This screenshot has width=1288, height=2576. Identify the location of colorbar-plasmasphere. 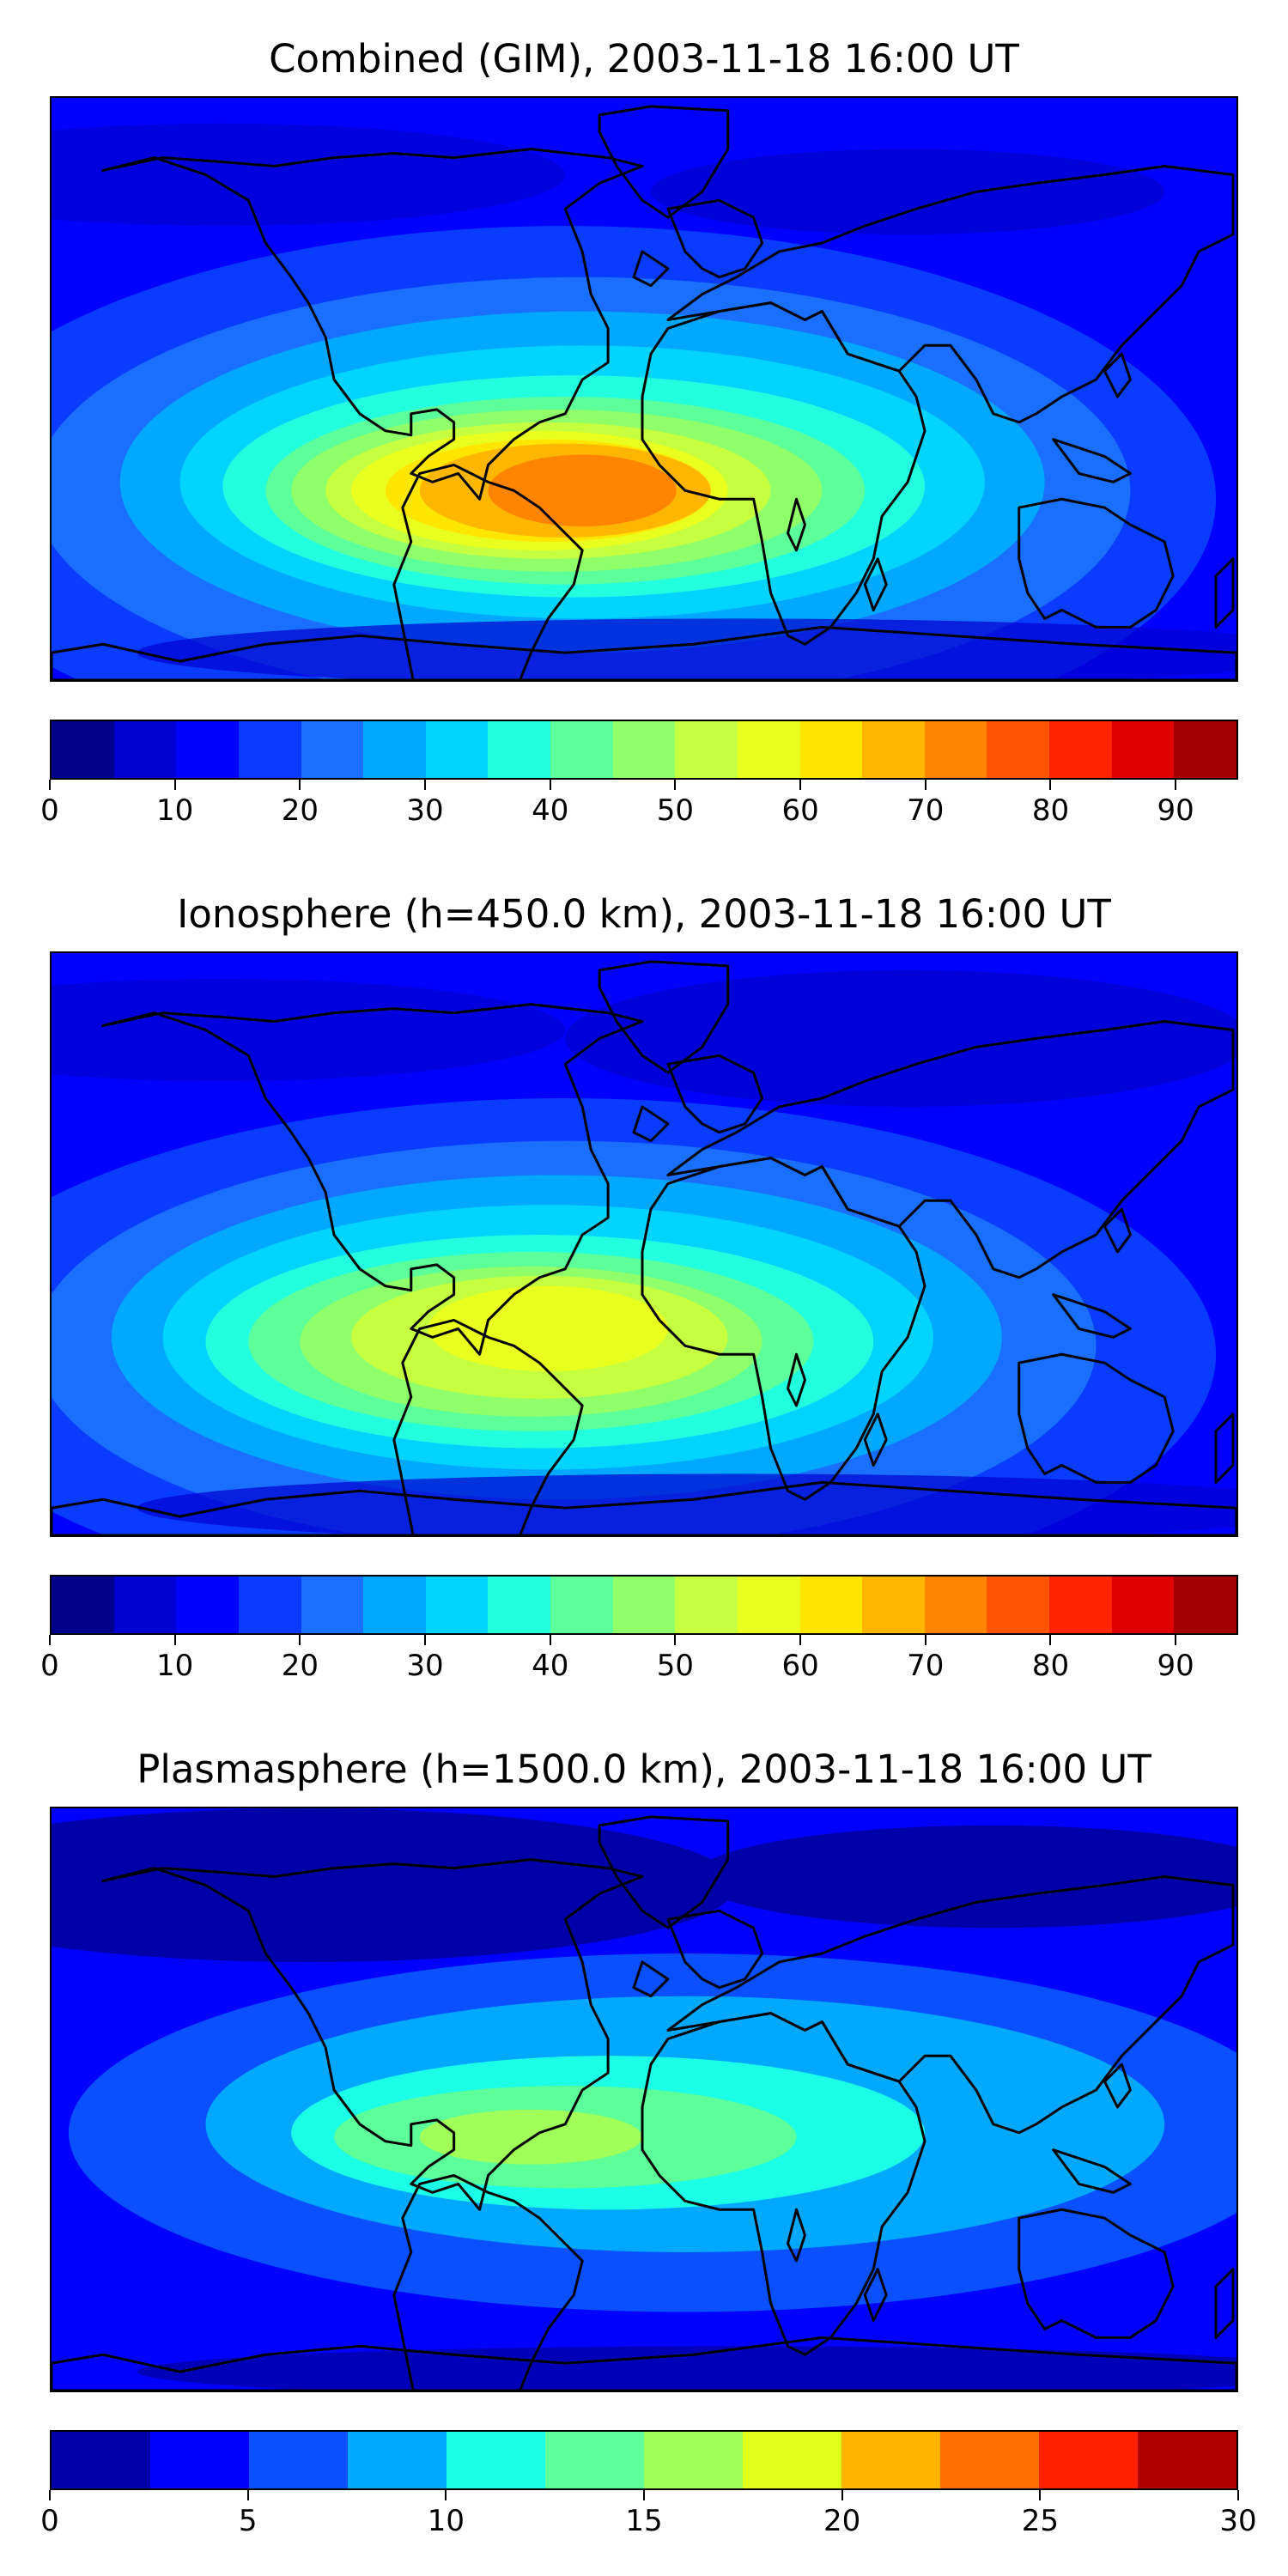
(644, 2460).